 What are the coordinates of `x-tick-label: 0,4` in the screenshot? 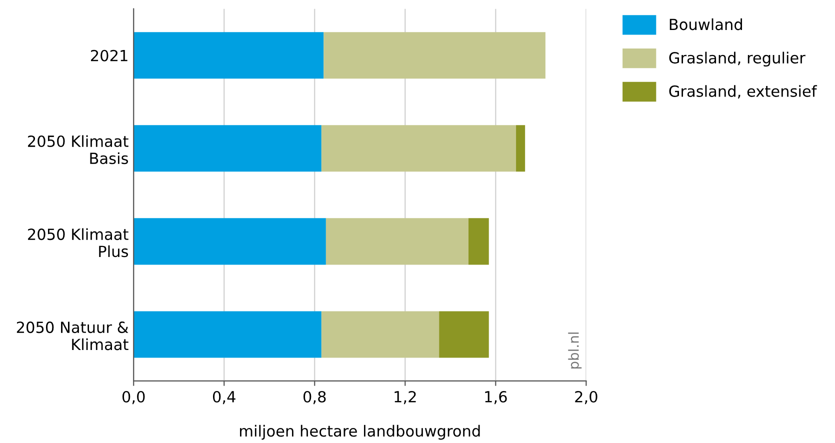 It's located at (224, 397).